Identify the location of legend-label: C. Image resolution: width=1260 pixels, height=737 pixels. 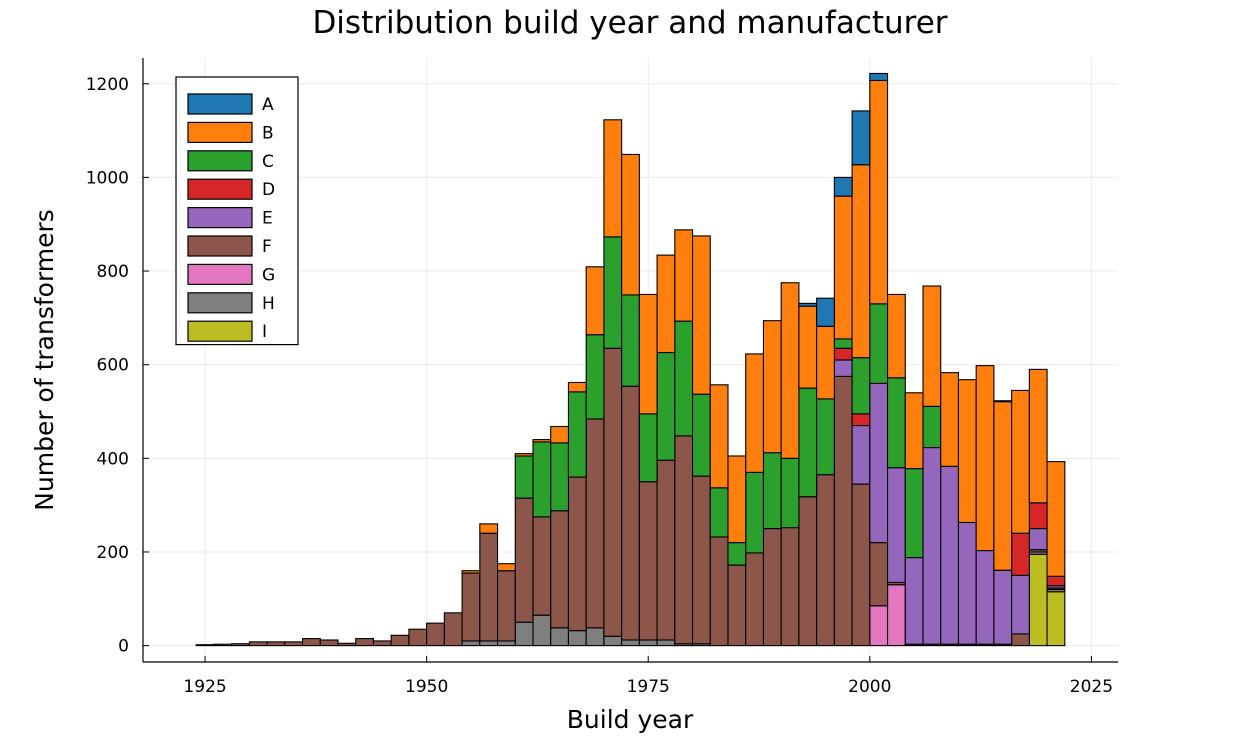
(268, 162).